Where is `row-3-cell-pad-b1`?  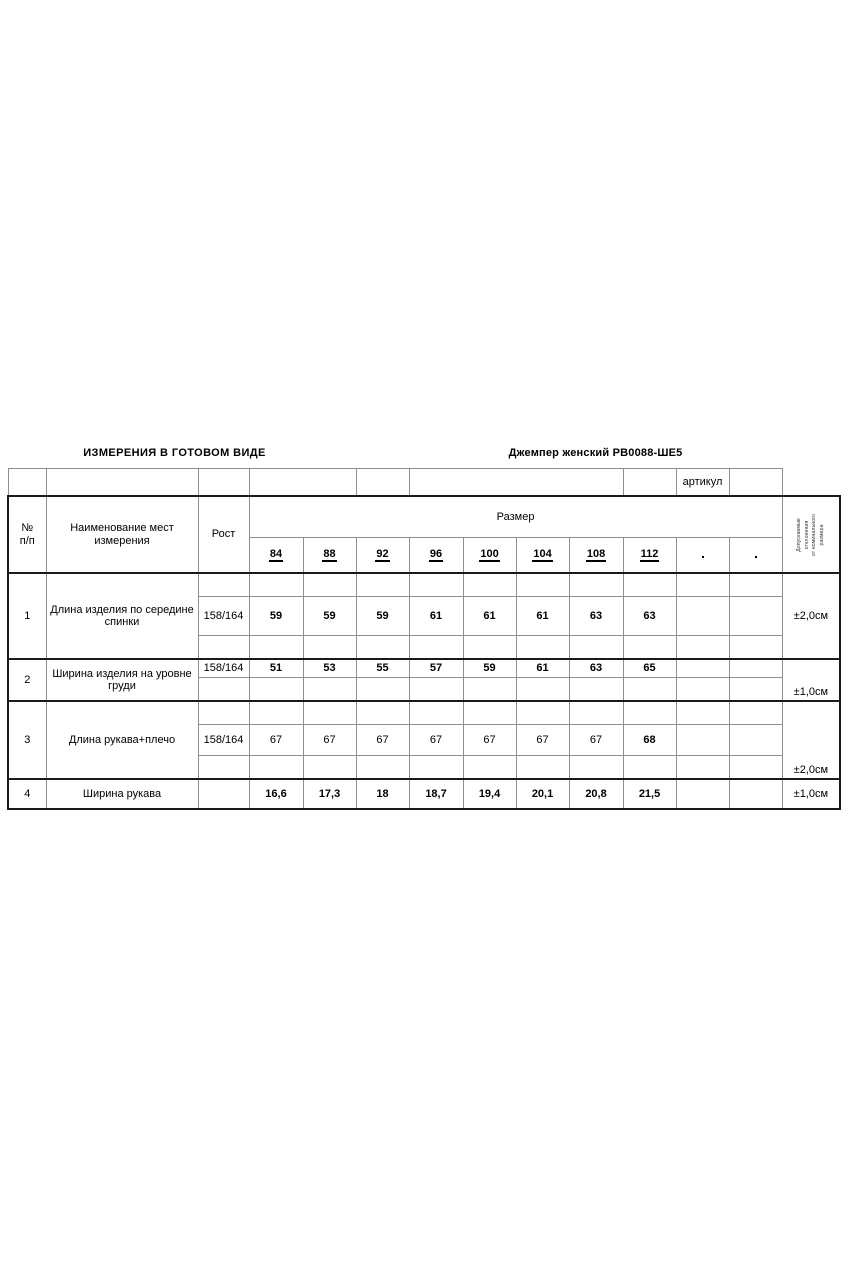
row-3-cell-pad-b1 is located at coordinates (702, 712).